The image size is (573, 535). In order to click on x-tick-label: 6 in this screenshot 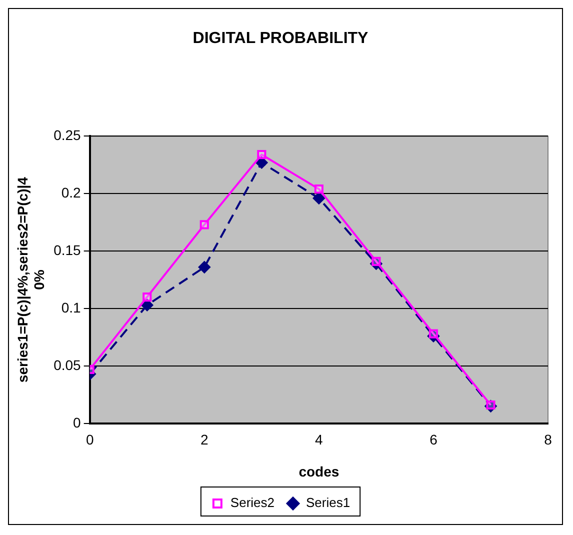, I will do `click(434, 440)`.